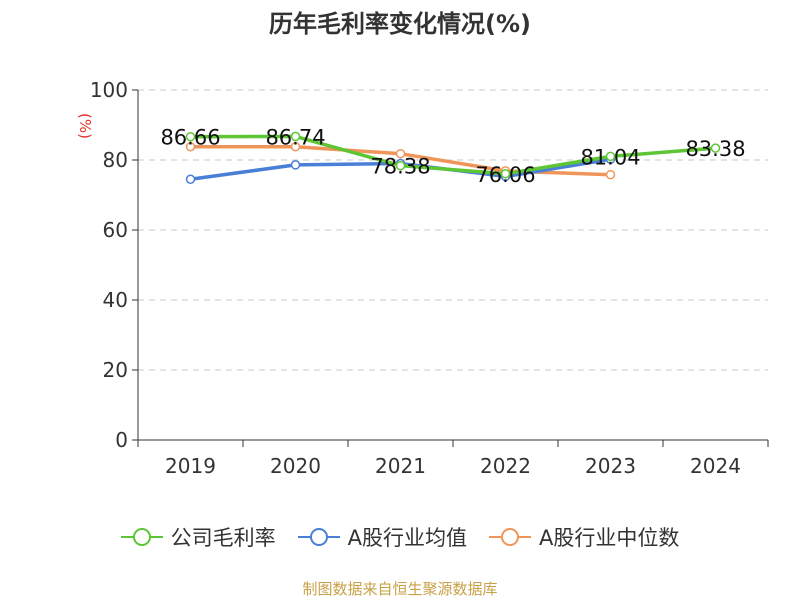 The image size is (800, 600). I want to click on x-tick-label: 2021, so click(400, 466).